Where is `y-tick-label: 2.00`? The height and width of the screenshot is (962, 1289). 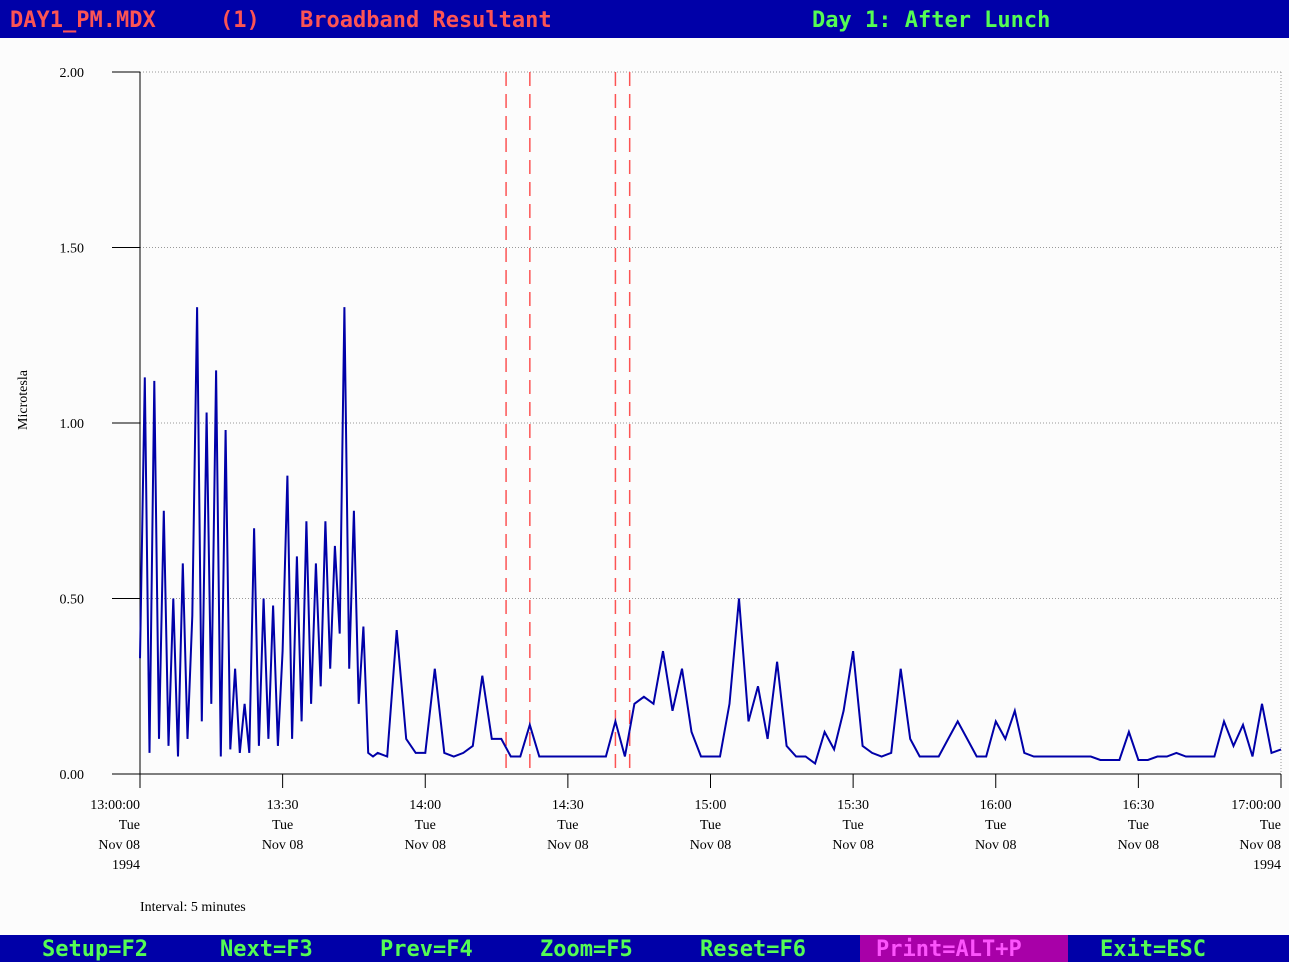
y-tick-label: 2.00 is located at coordinates (72, 73).